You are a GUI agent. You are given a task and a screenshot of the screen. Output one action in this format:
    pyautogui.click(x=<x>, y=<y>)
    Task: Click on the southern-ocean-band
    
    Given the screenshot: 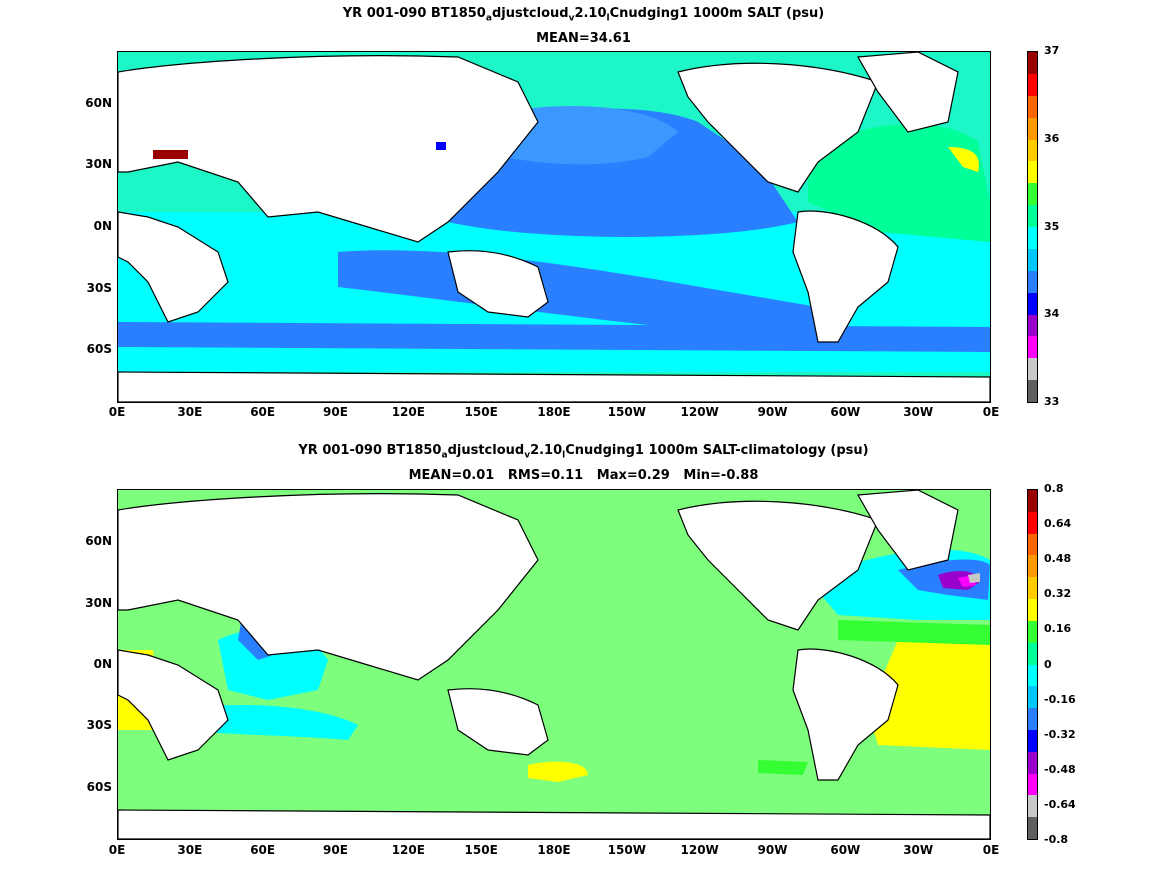 What is the action you would take?
    pyautogui.click(x=783, y=767)
    